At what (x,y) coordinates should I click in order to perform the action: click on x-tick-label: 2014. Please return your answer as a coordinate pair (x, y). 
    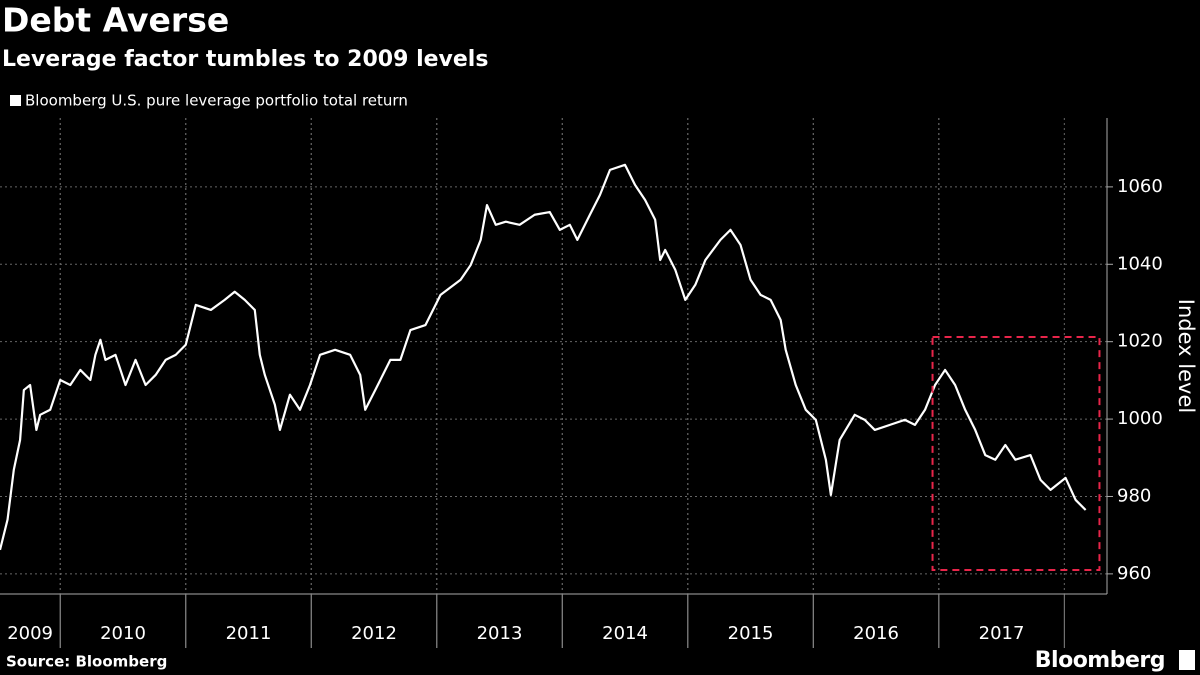
    Looking at the image, I should click on (625, 633).